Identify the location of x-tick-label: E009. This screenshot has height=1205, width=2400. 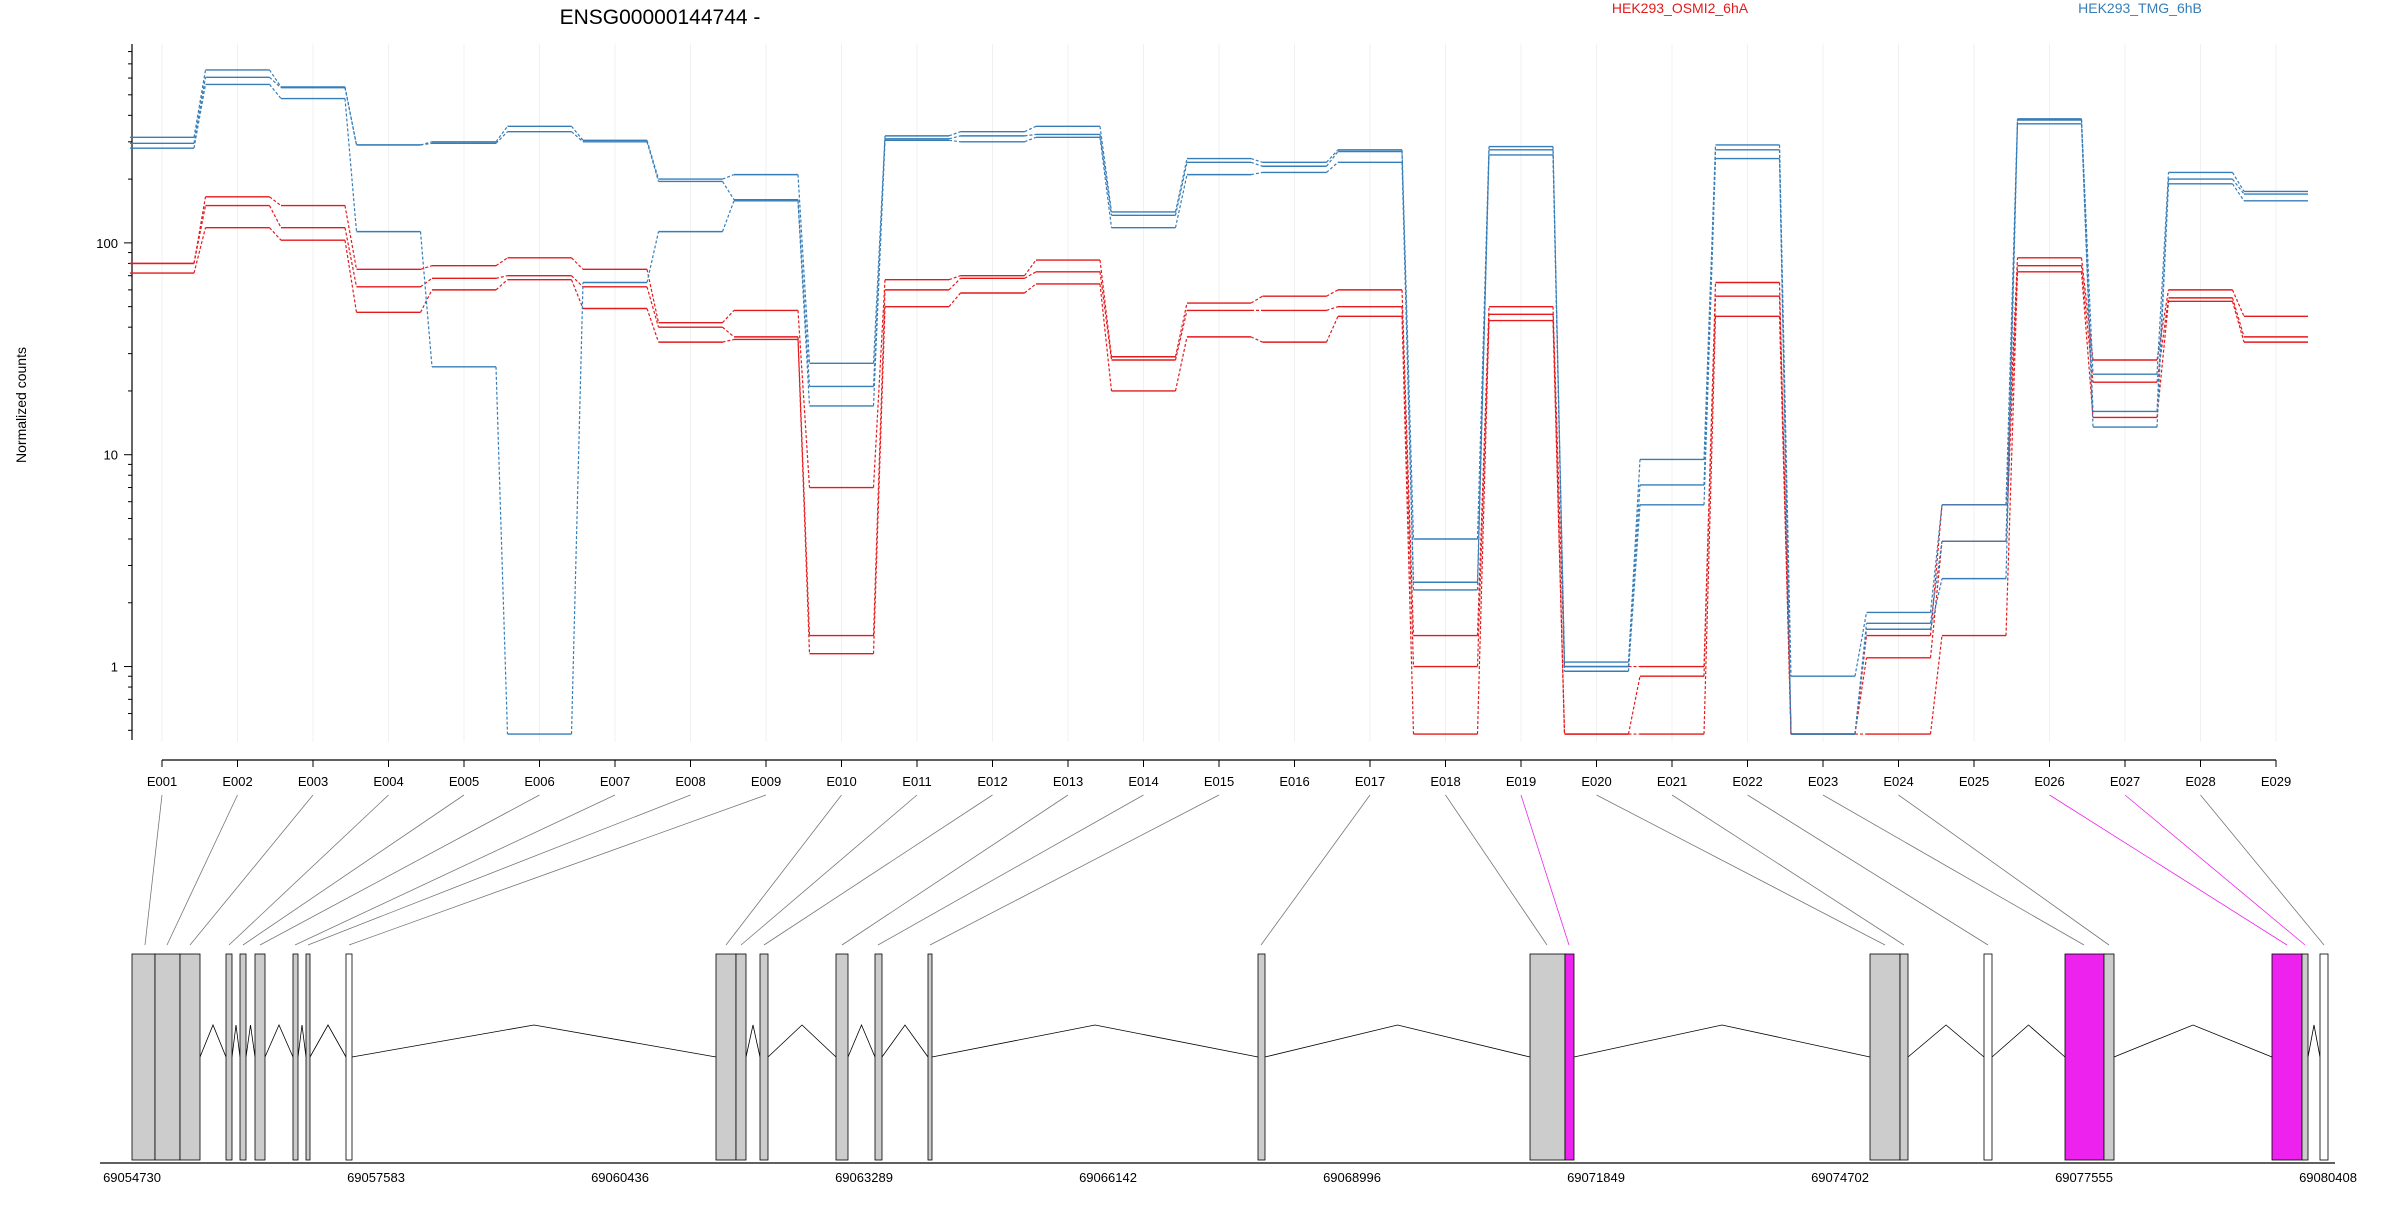
(766, 781).